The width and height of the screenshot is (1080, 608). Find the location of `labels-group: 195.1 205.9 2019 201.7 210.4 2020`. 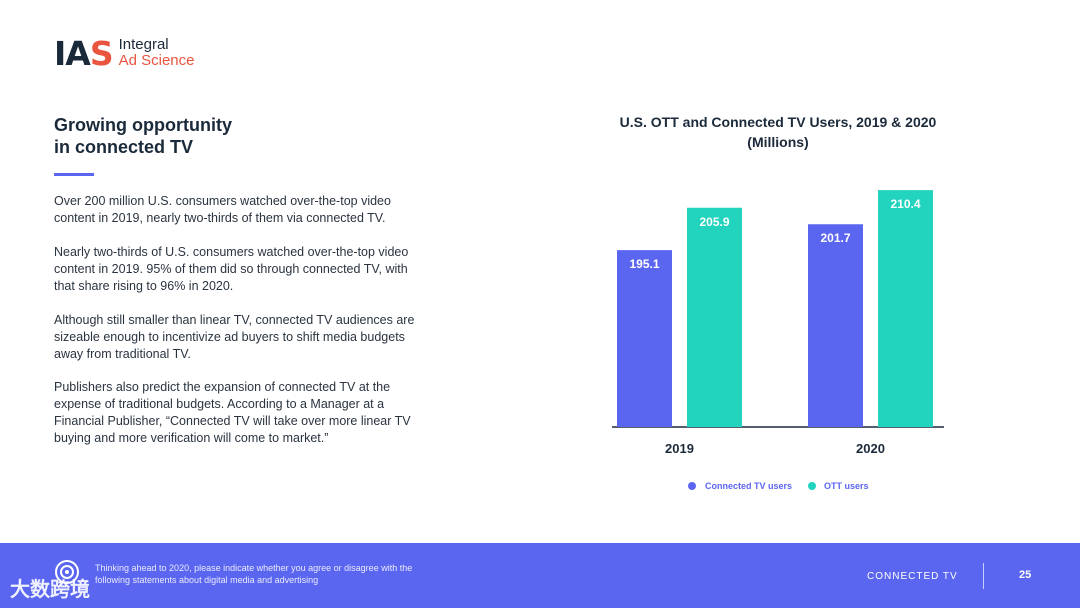

labels-group: 195.1 205.9 2019 201.7 210.4 2020 is located at coordinates (774, 326).